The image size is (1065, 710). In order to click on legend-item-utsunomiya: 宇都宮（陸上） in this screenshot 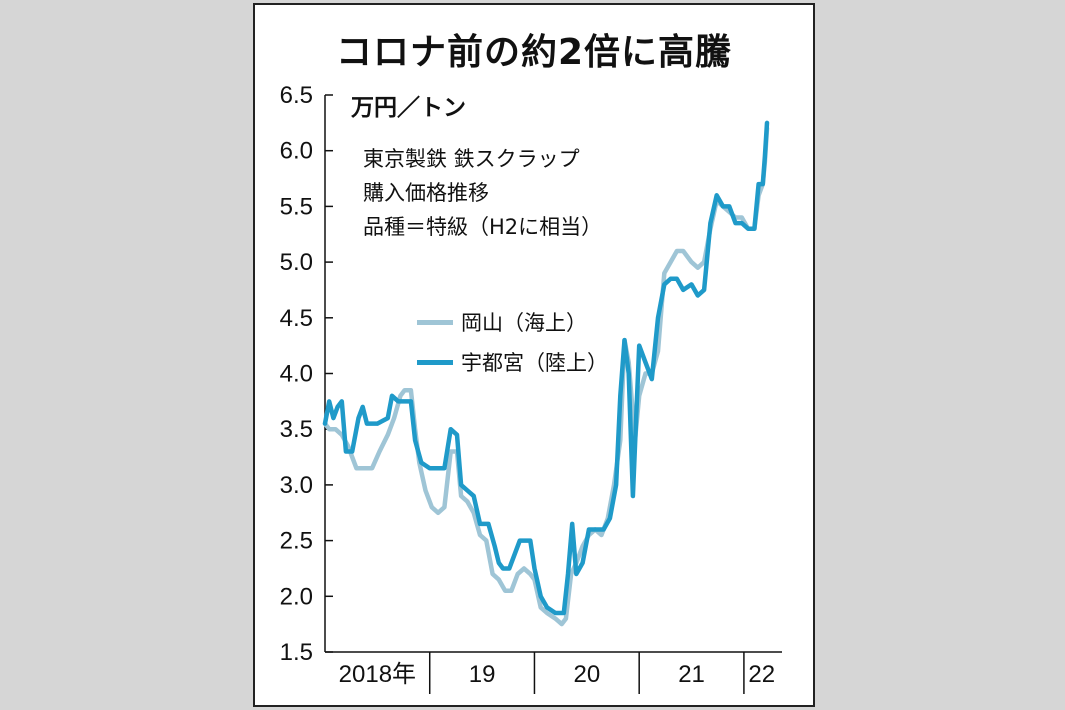, I will do `click(512, 362)`.